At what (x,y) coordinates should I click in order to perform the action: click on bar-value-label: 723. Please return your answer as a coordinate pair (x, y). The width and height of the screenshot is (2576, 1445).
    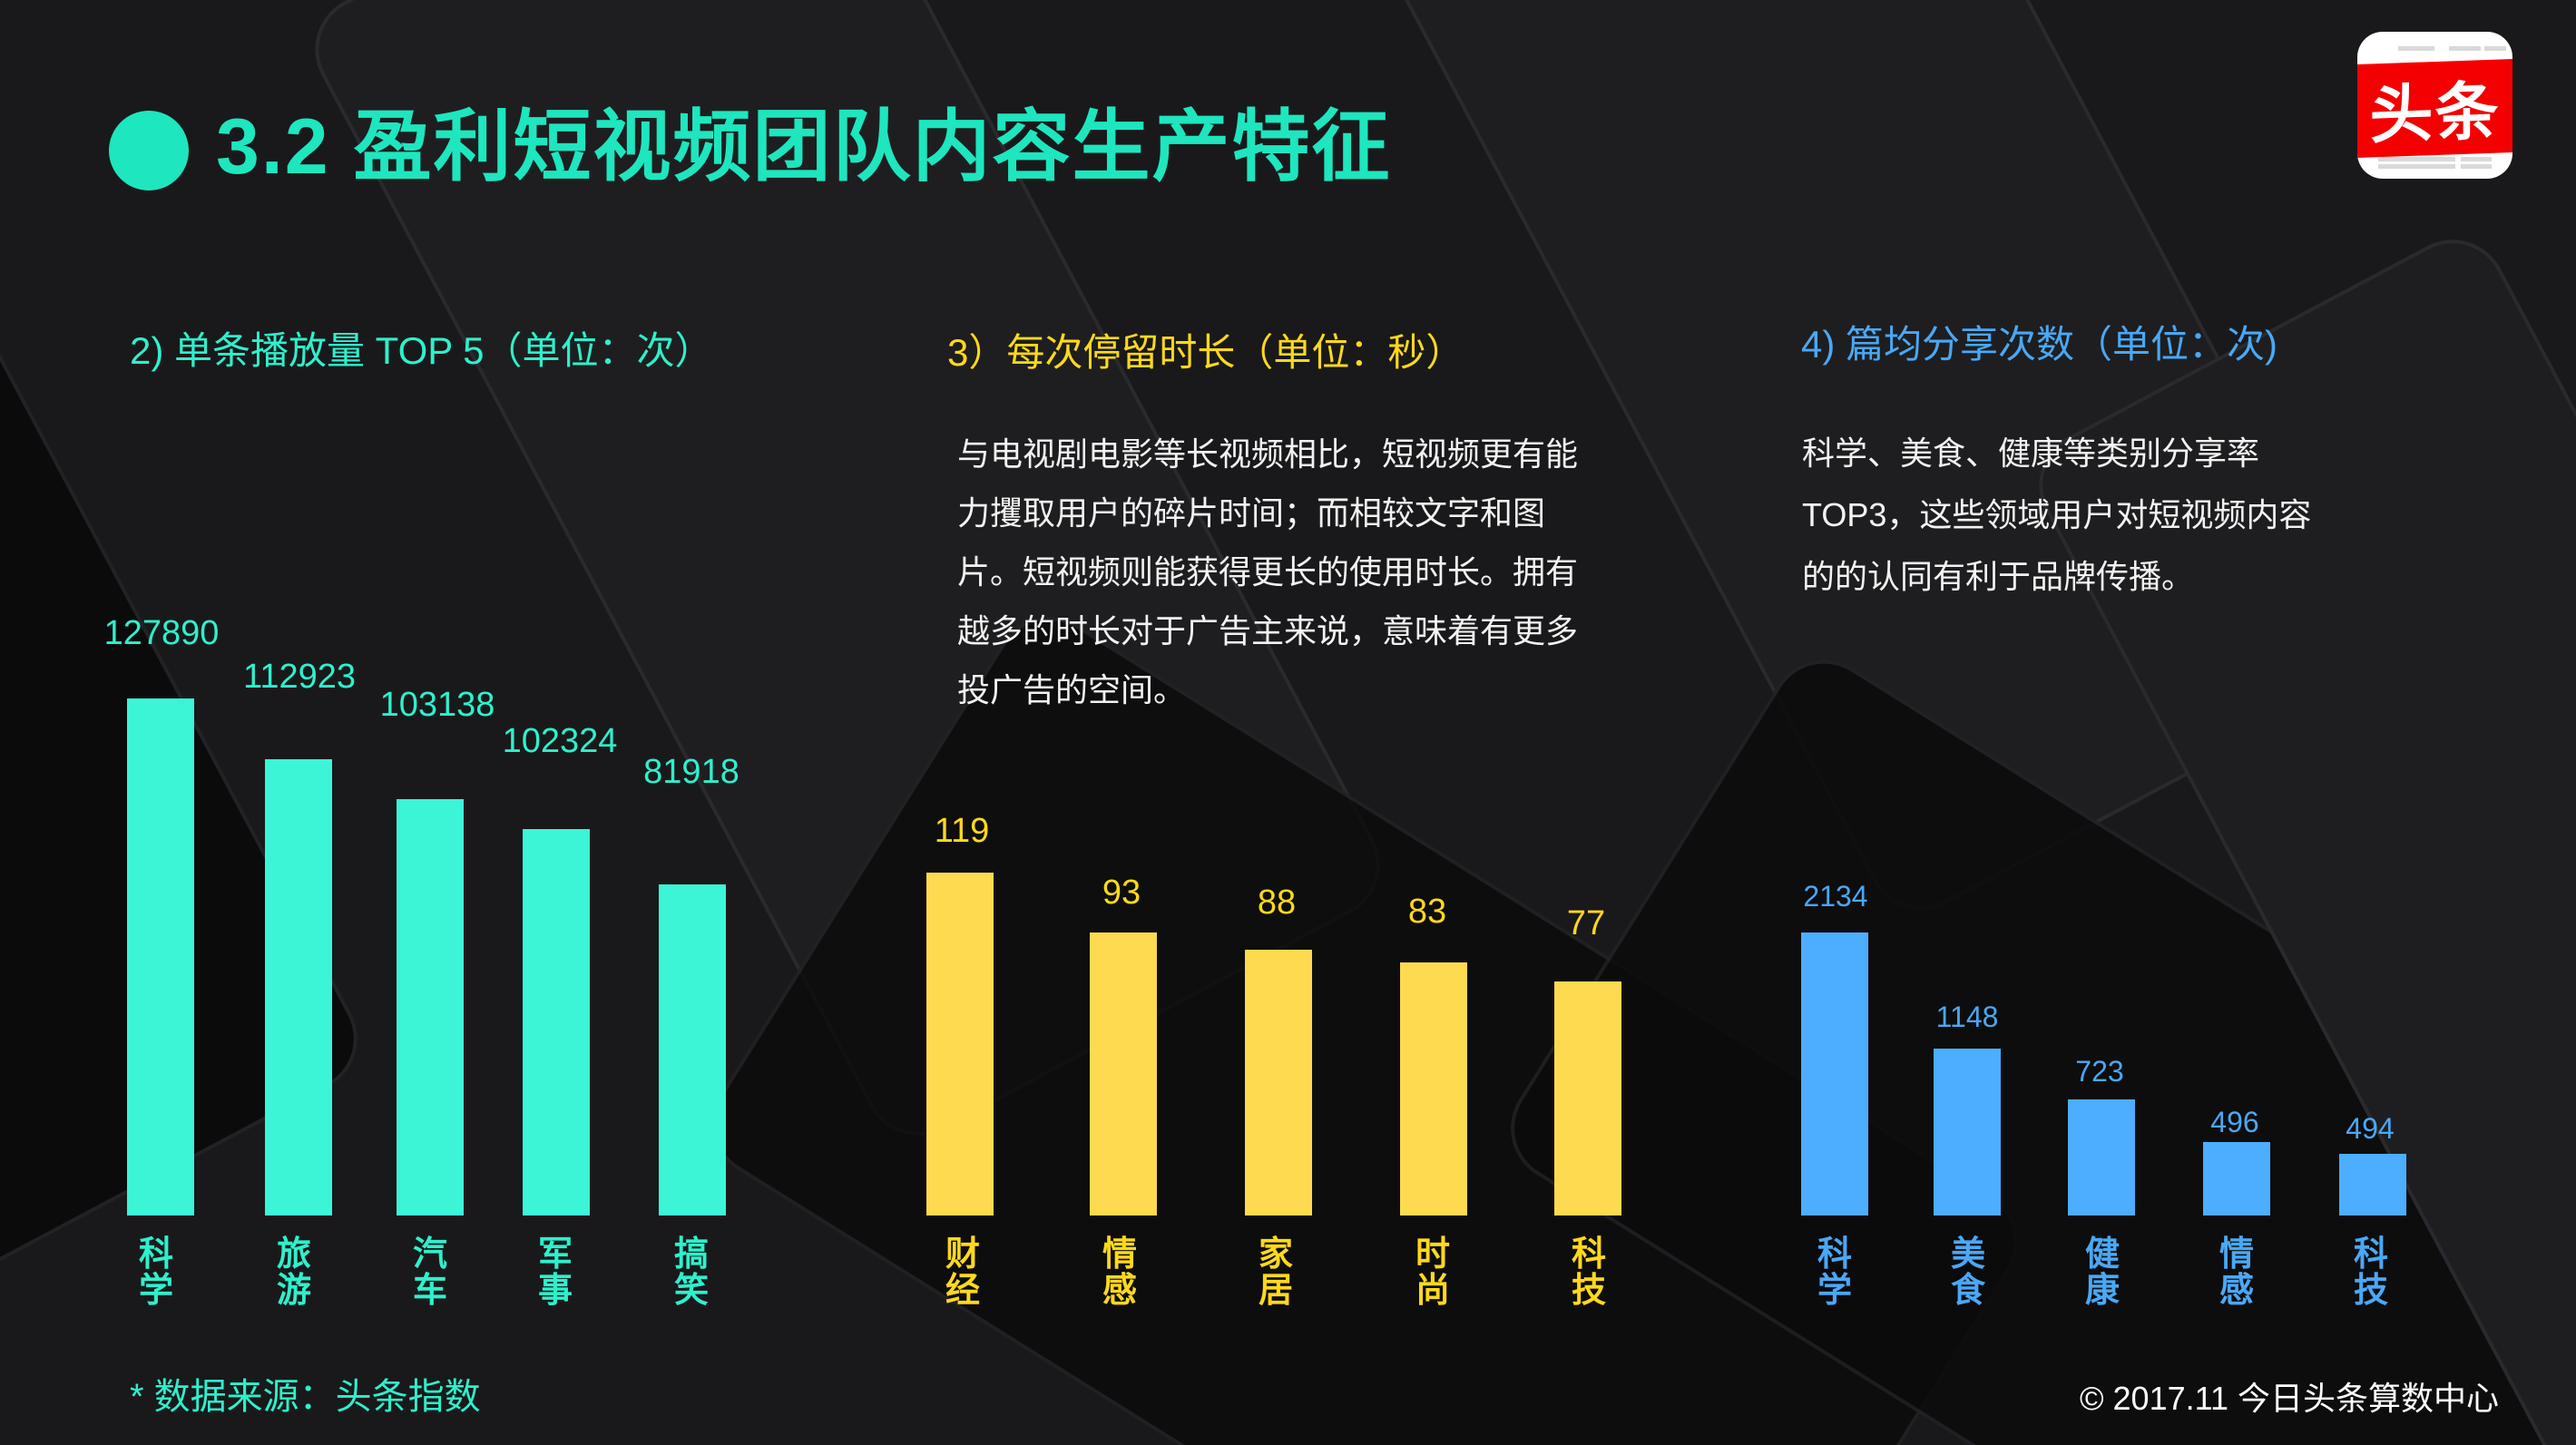
    Looking at the image, I should click on (2099, 1071).